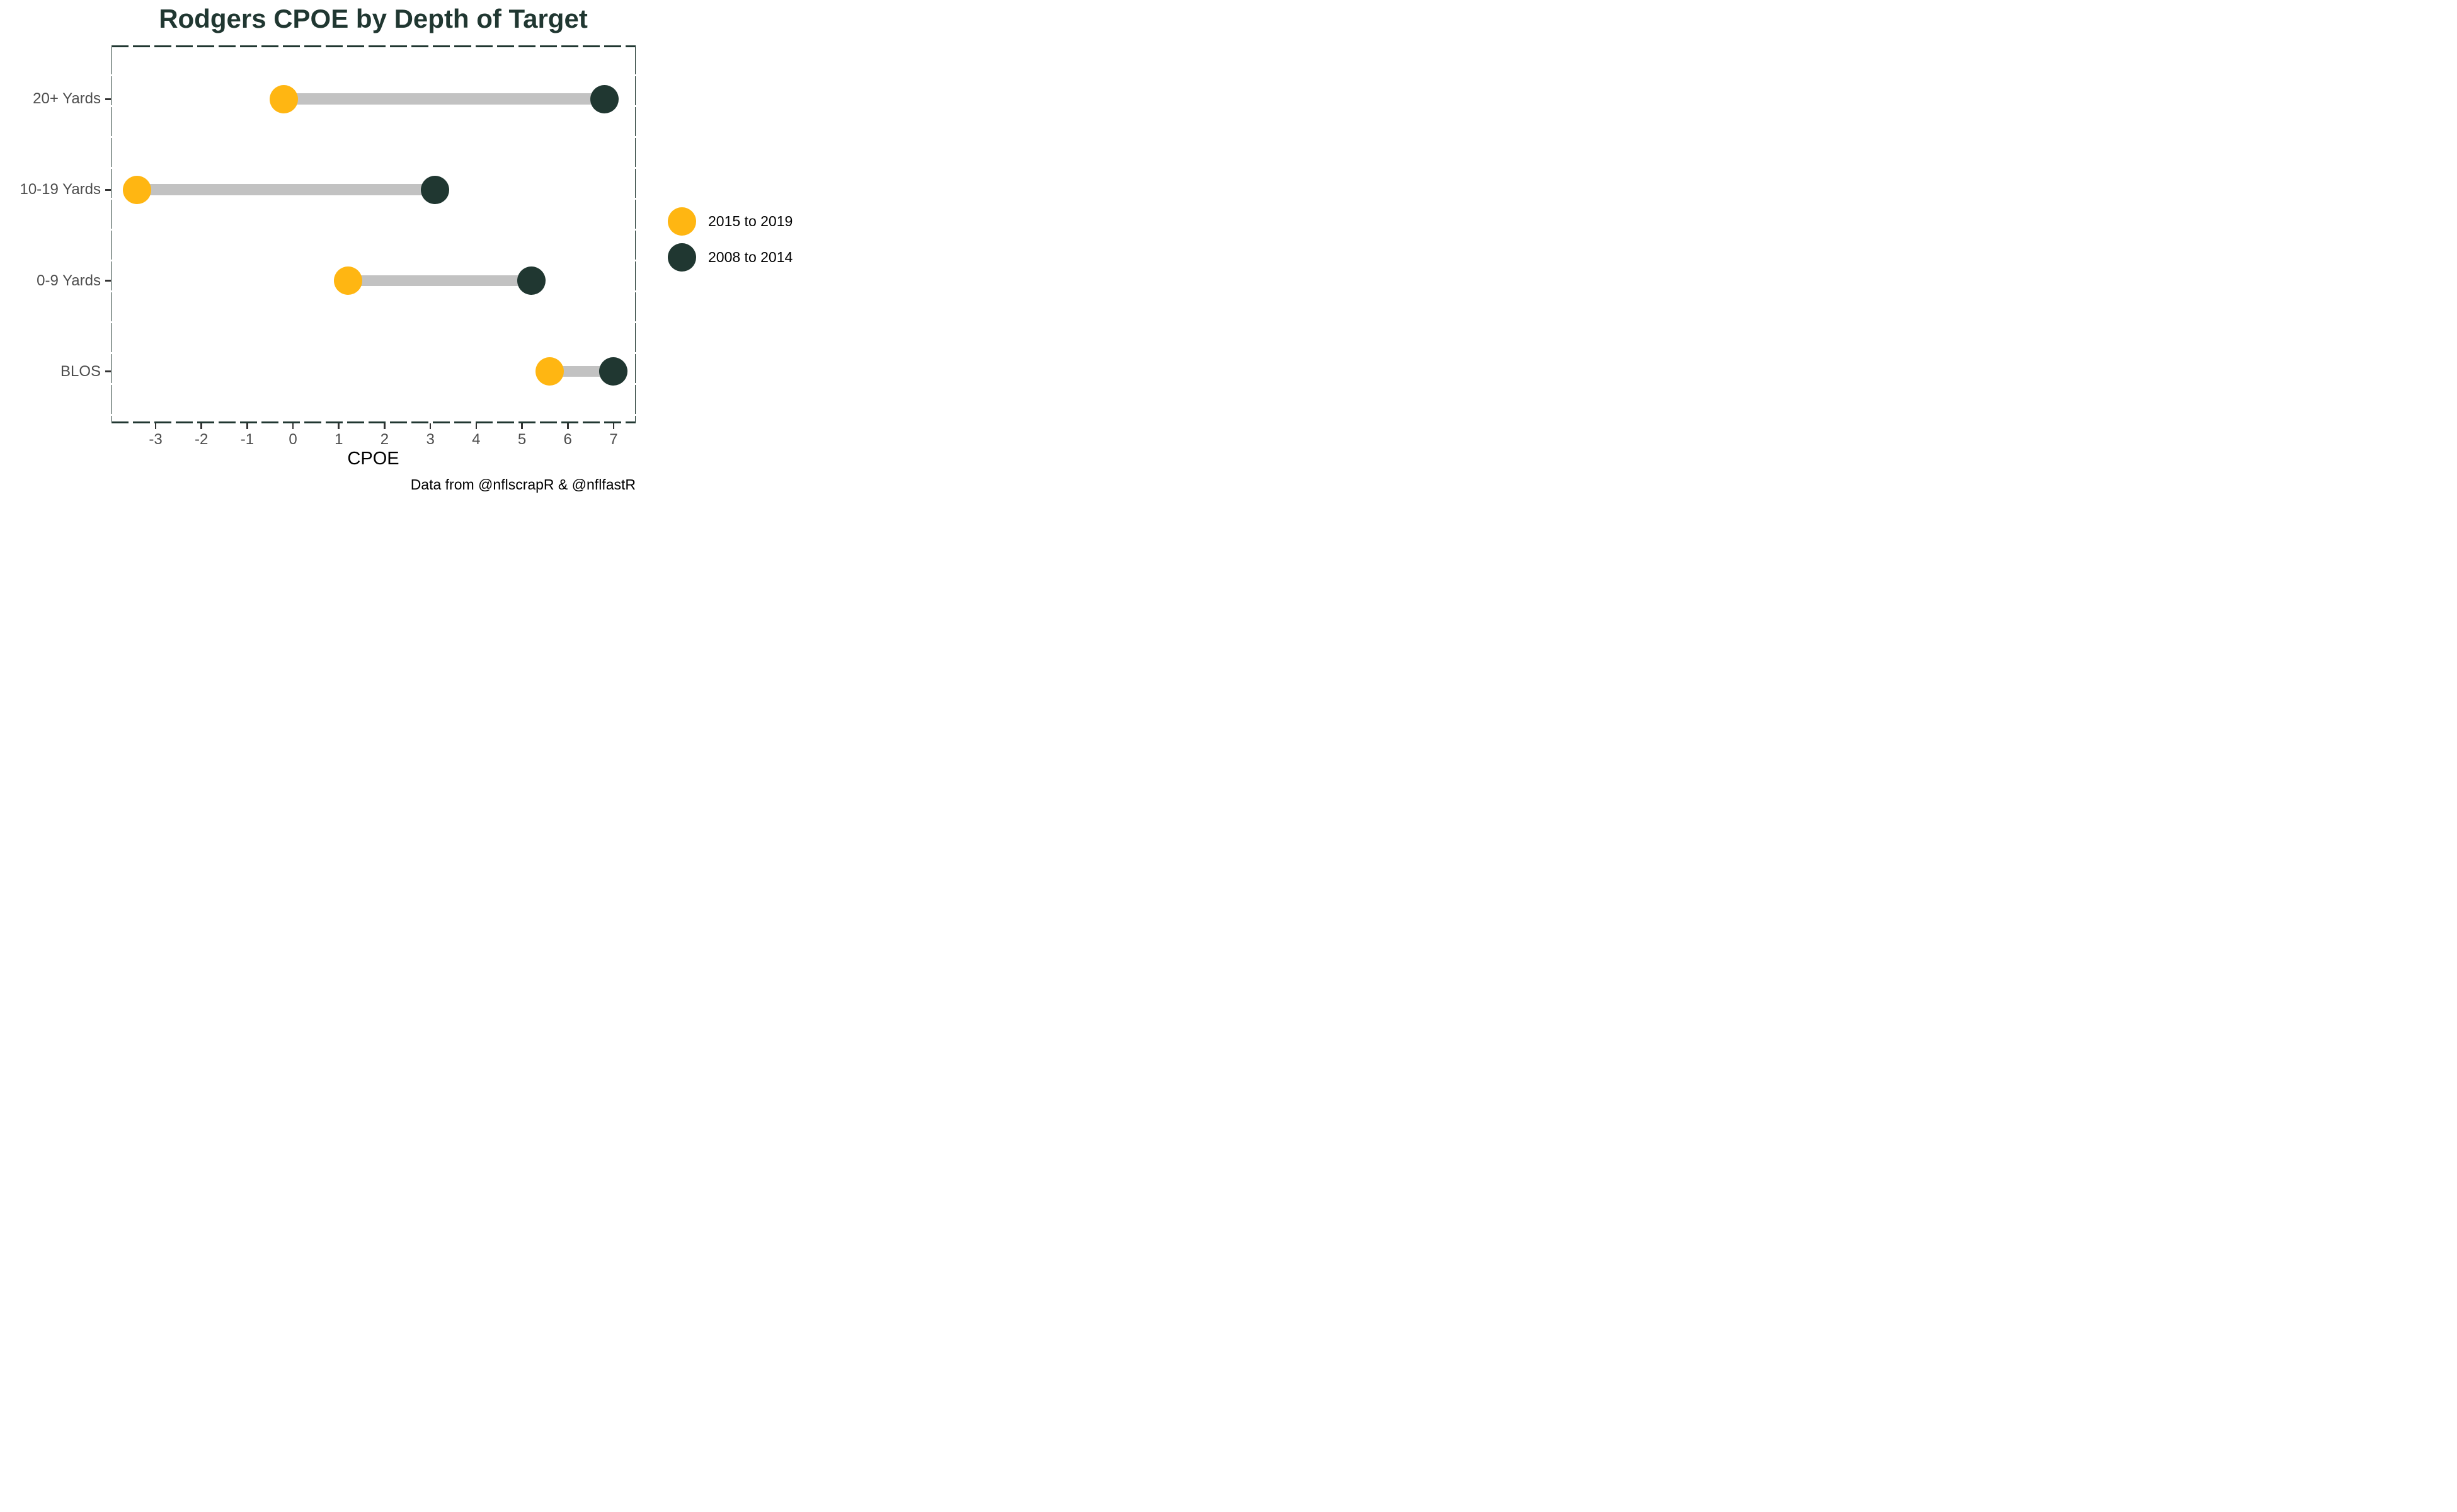 The height and width of the screenshot is (1512, 2457). I want to click on legend: 2015 to 2019 2008 to 2014, so click(730, 239).